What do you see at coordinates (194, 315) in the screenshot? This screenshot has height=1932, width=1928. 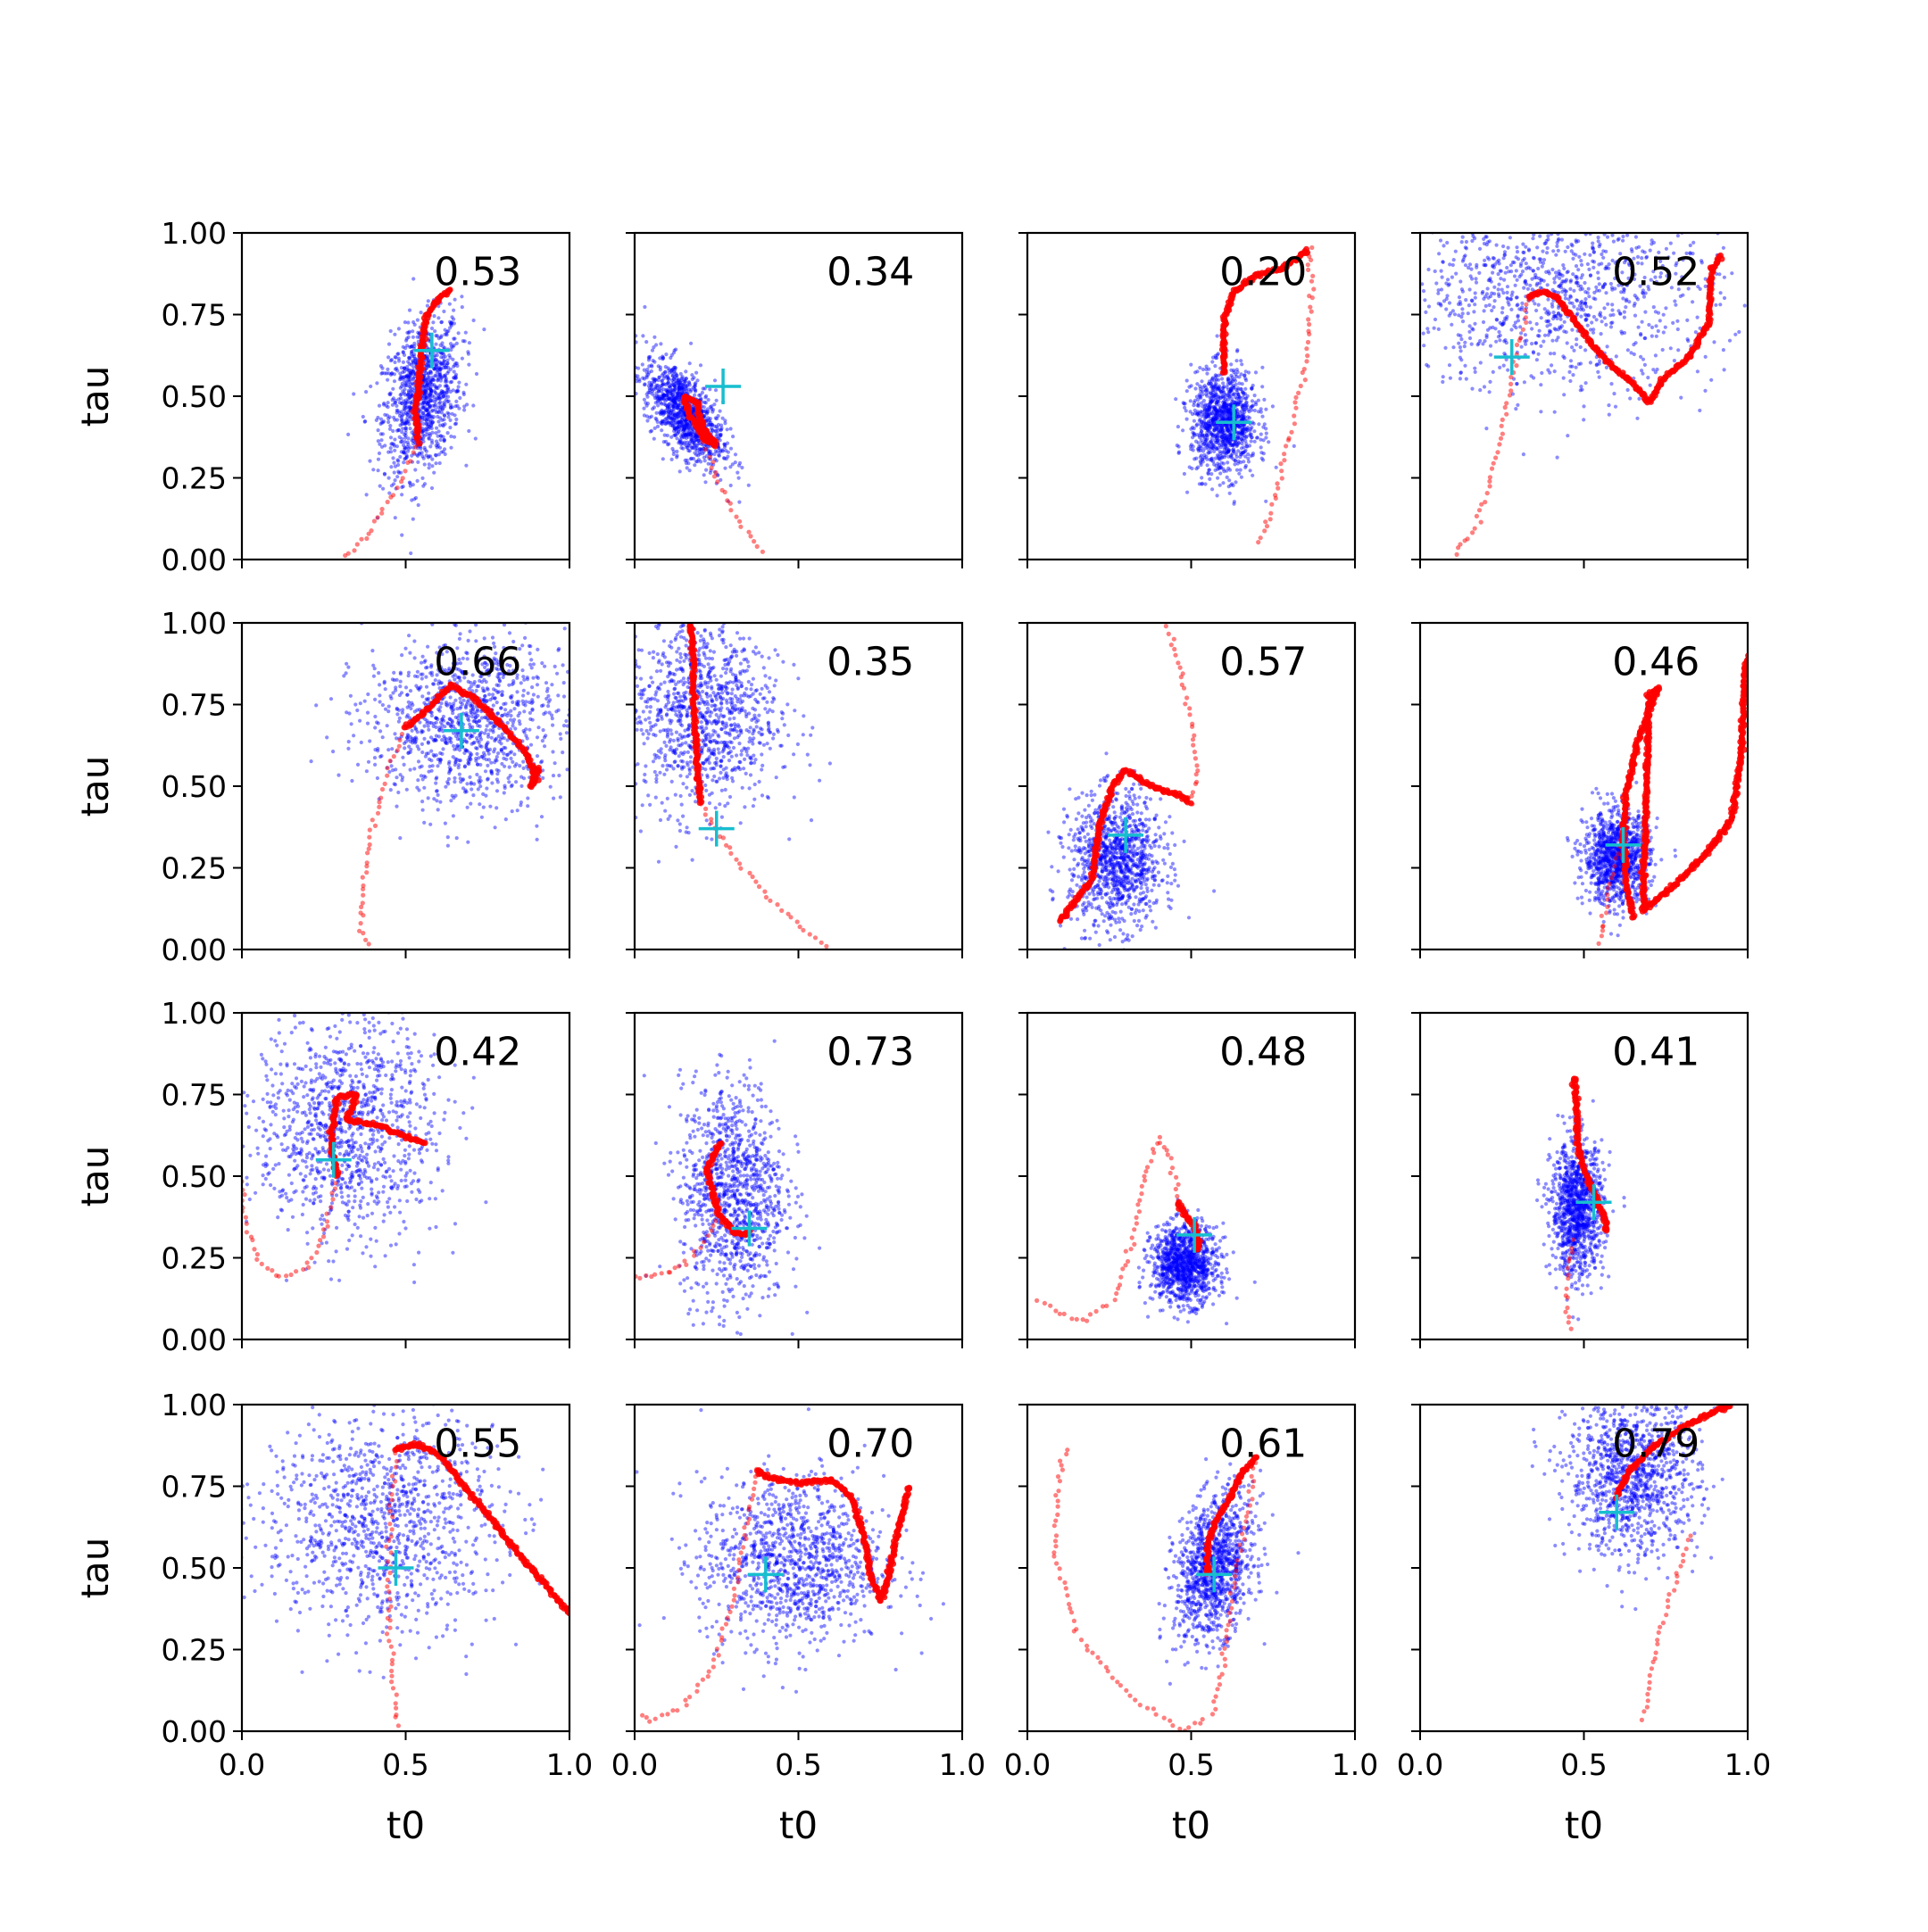 I see `y-tick-label: 0.75` at bounding box center [194, 315].